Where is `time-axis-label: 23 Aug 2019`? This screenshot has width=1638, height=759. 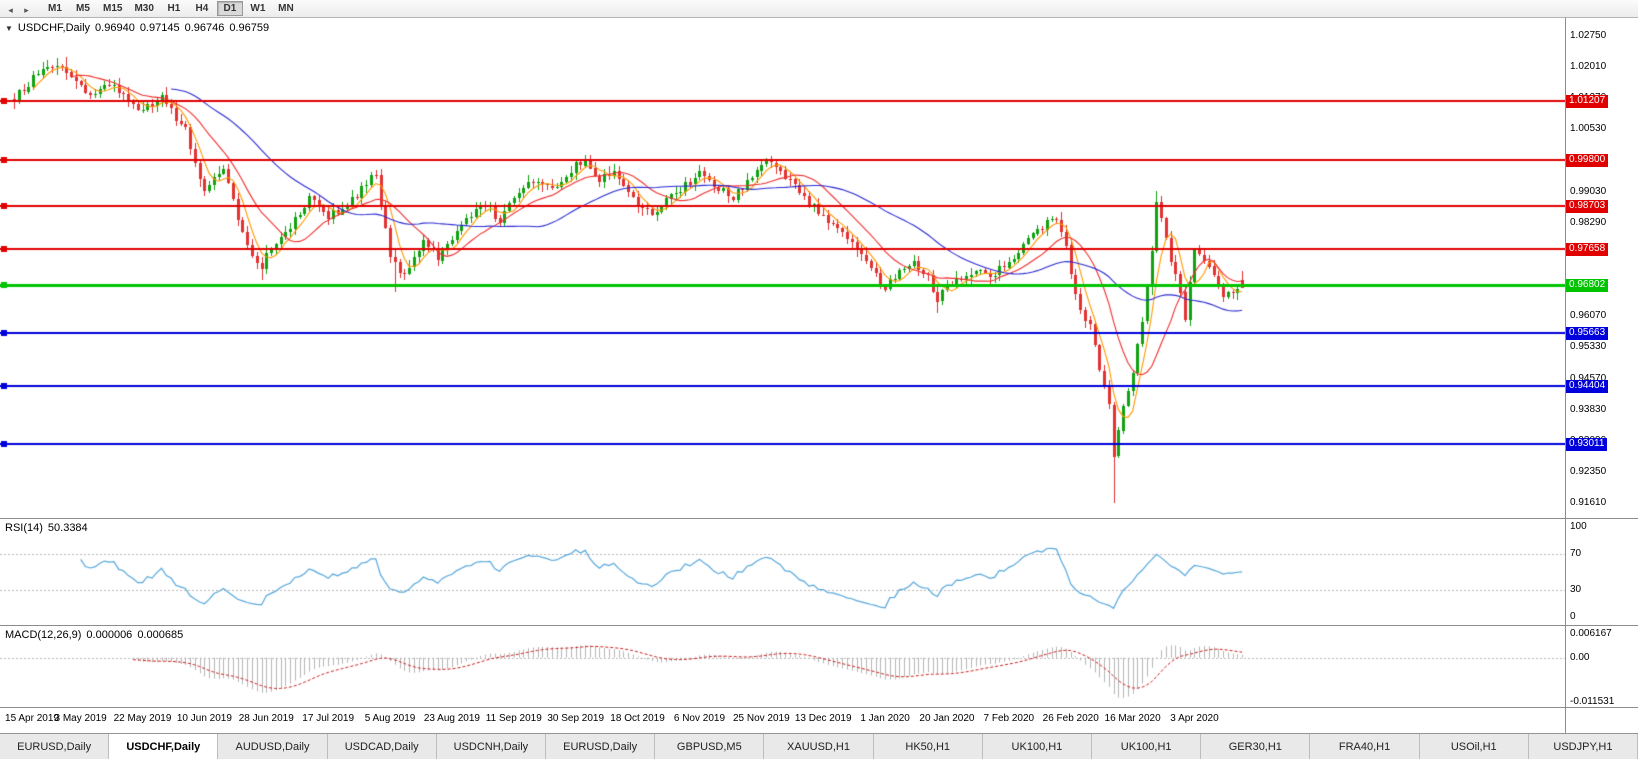
time-axis-label: 23 Aug 2019 is located at coordinates (451, 718).